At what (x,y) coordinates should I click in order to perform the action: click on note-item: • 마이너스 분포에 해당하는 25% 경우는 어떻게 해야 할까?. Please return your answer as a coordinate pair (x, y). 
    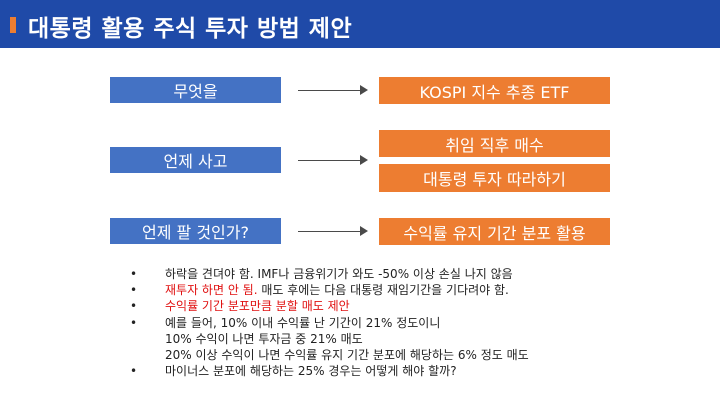
    Looking at the image, I should click on (293, 371).